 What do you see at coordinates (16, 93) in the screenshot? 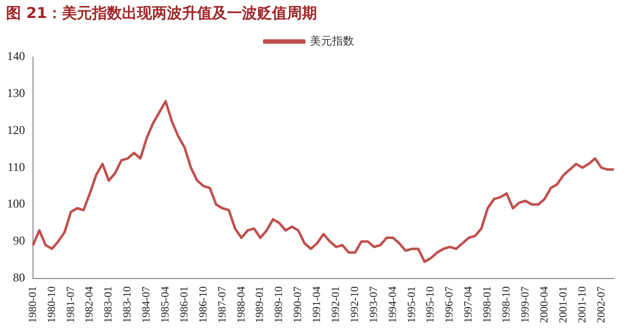
I see `y-tick-label: 130` at bounding box center [16, 93].